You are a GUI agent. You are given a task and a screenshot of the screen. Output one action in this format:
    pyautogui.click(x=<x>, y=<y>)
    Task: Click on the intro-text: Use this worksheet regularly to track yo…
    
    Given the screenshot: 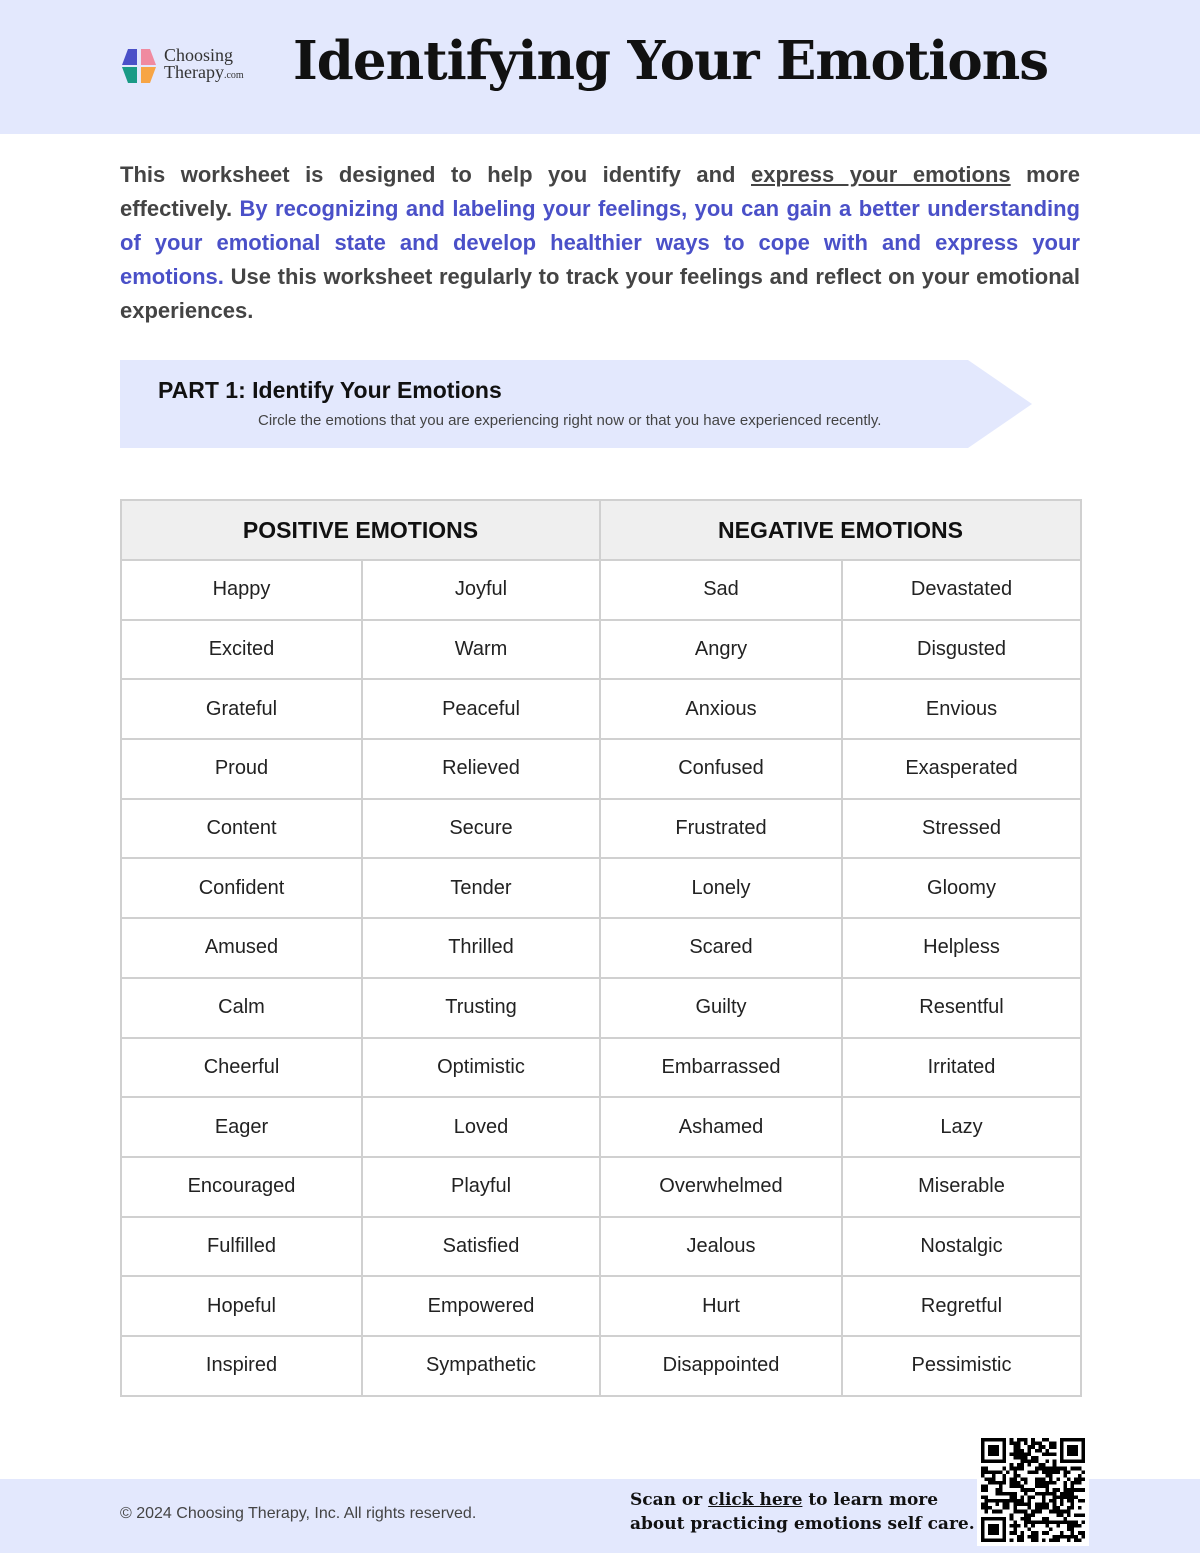 What is the action you would take?
    pyautogui.click(x=600, y=293)
    